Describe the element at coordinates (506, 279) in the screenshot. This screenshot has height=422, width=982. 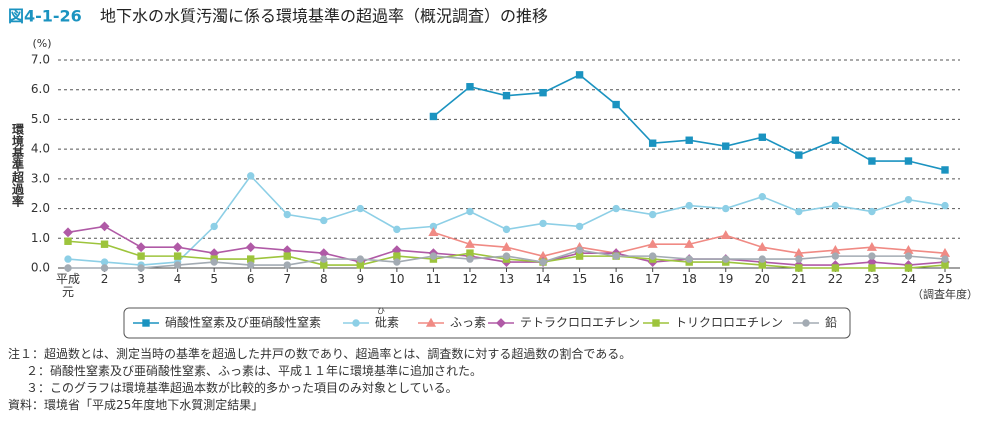
I see `x-tick-label: 13` at that location.